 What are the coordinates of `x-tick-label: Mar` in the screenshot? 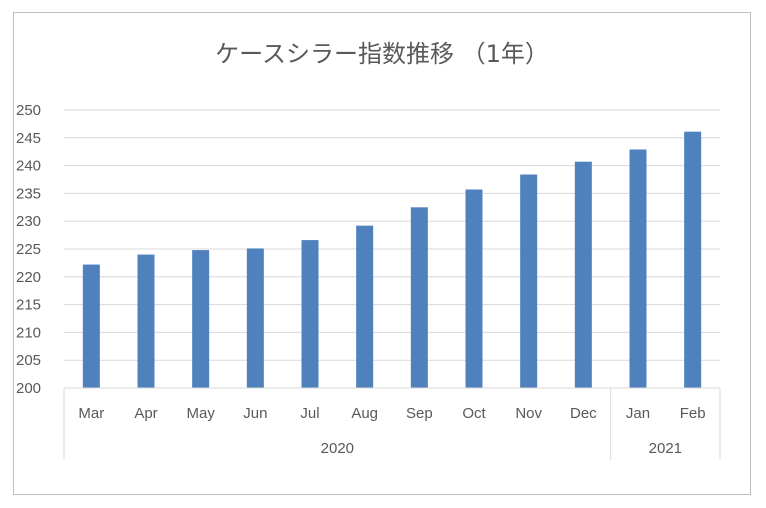 It's located at (91, 413).